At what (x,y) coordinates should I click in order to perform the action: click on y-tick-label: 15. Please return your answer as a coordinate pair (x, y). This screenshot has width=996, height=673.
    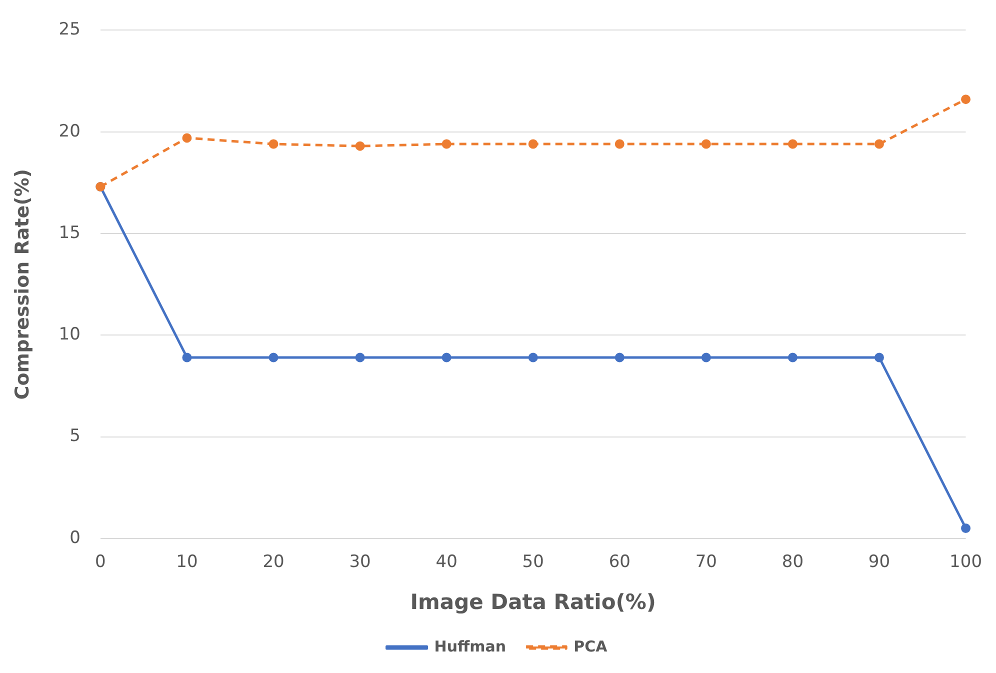
    Looking at the image, I should click on (69, 232).